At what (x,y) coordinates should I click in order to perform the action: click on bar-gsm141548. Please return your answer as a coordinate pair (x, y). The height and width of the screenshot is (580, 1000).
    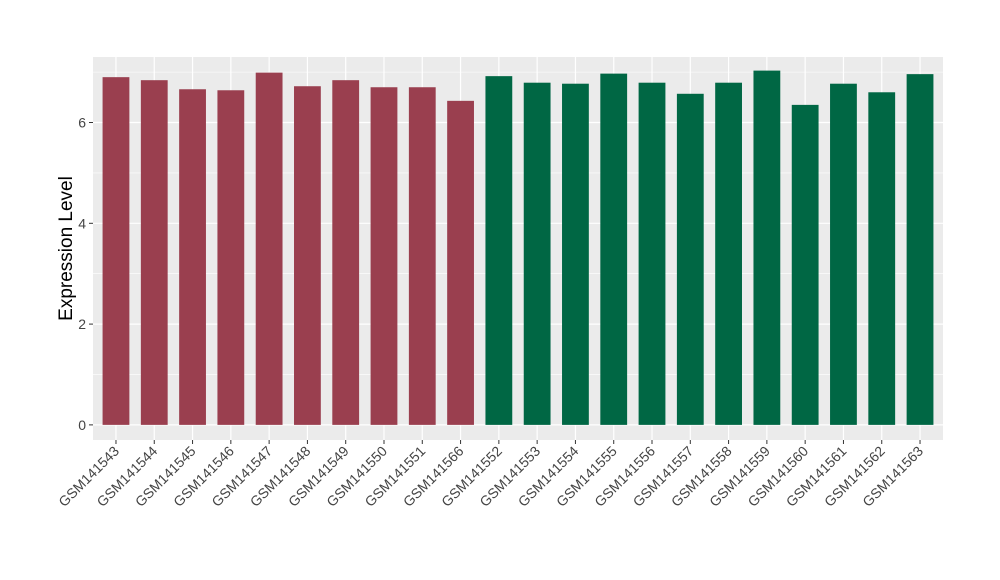
    Looking at the image, I should click on (307, 255).